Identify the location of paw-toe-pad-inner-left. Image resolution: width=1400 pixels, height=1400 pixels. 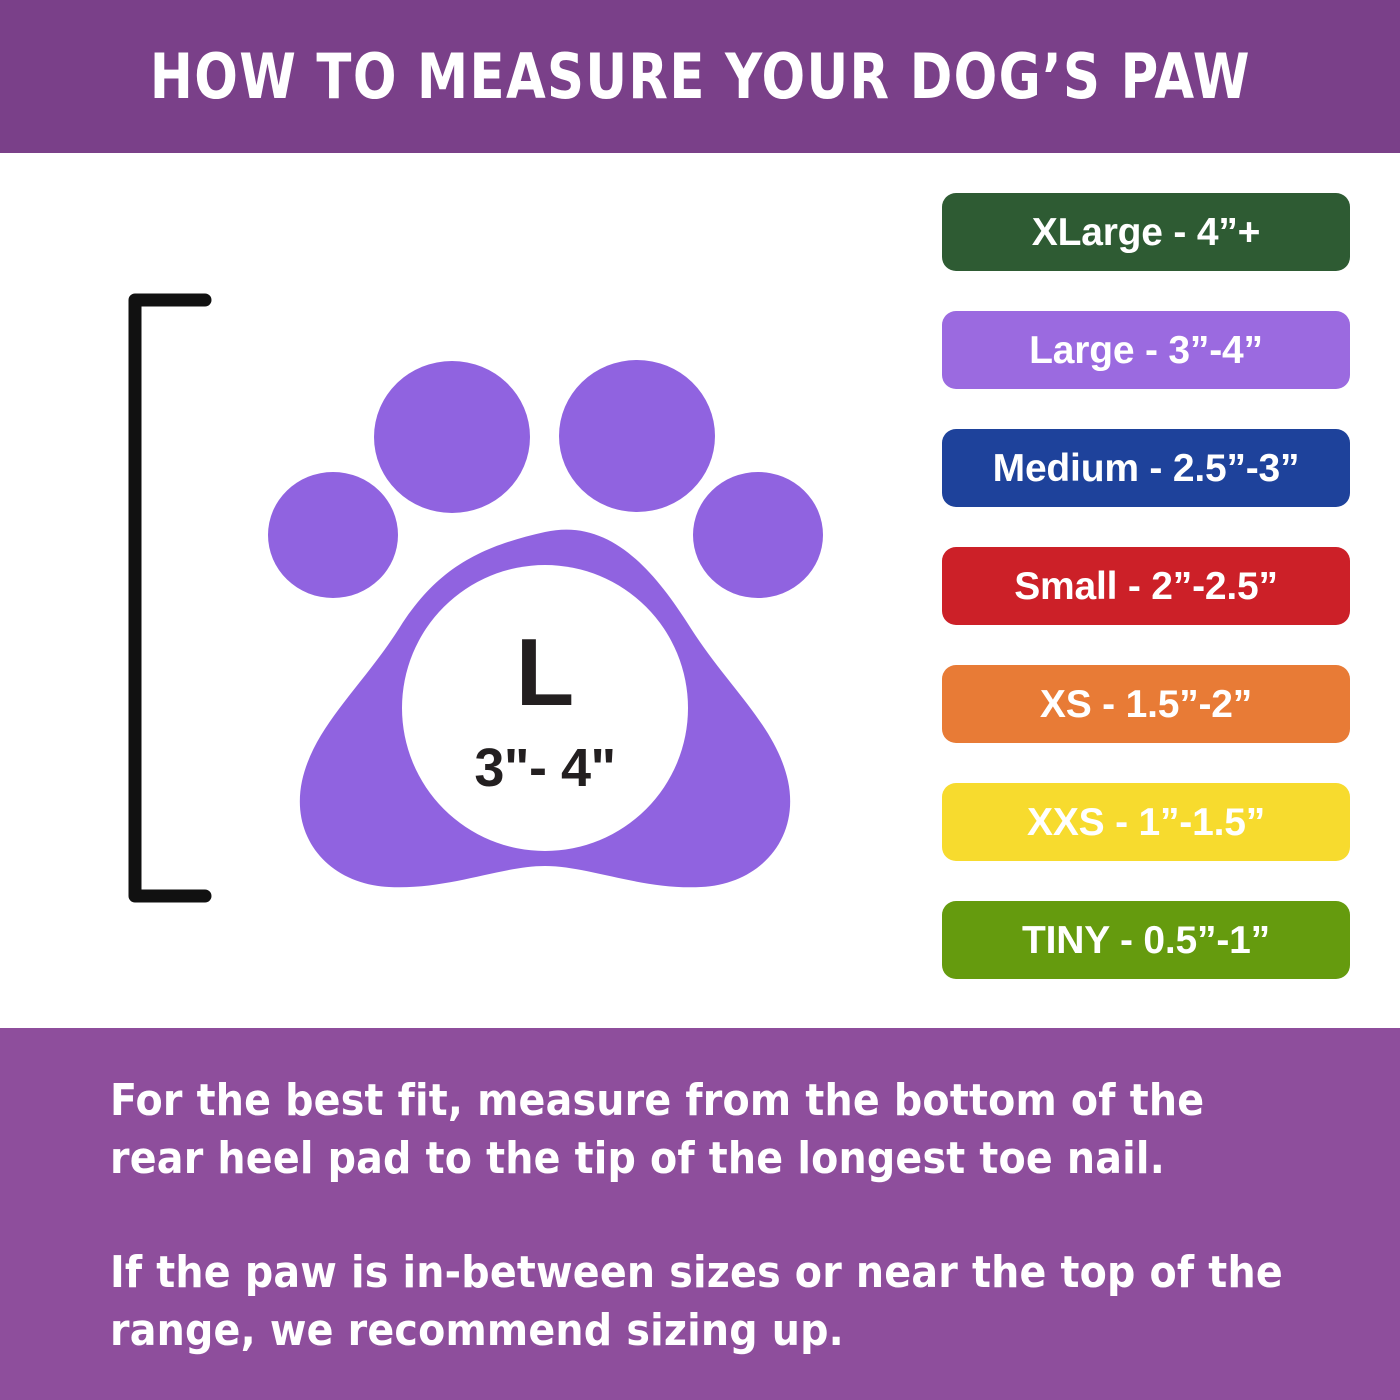
(452, 437).